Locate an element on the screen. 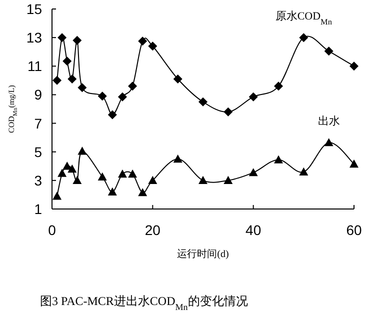 The width and height of the screenshot is (378, 322). caption: 图3 PAC-MCR进出水COD$_{Mn}$的变化情况 is located at coordinates (144, 303).